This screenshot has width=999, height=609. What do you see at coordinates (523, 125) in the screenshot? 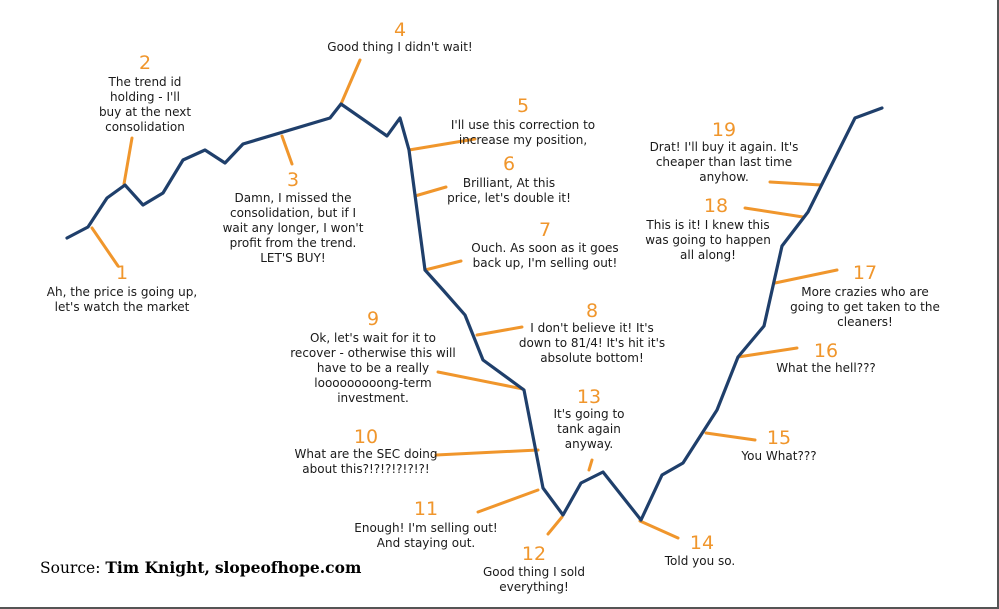
I see `annotation-caption-line: I'll use this correction to` at bounding box center [523, 125].